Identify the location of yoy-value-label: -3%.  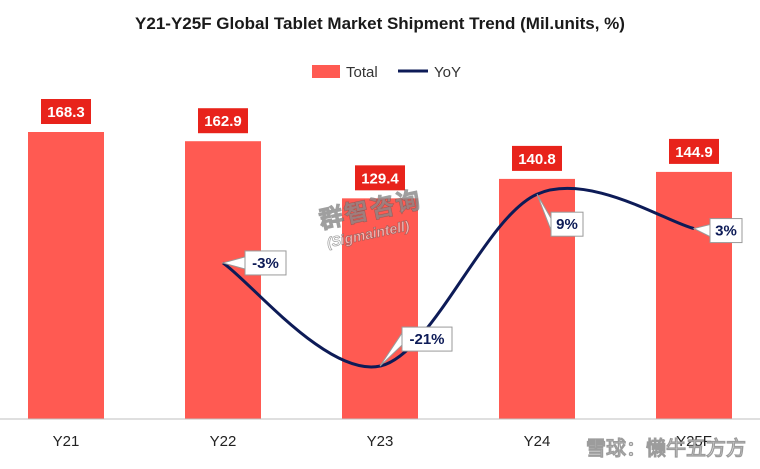
(265, 263).